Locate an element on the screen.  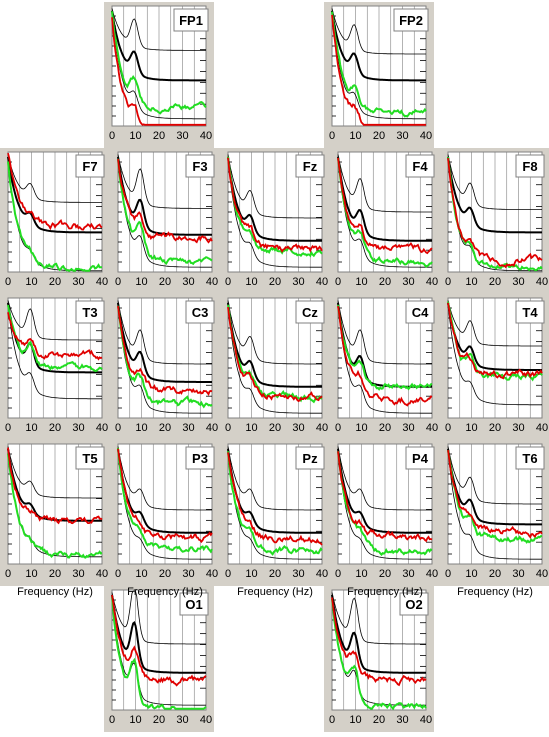
channel-label-fz: Fz is located at coordinates (310, 166).